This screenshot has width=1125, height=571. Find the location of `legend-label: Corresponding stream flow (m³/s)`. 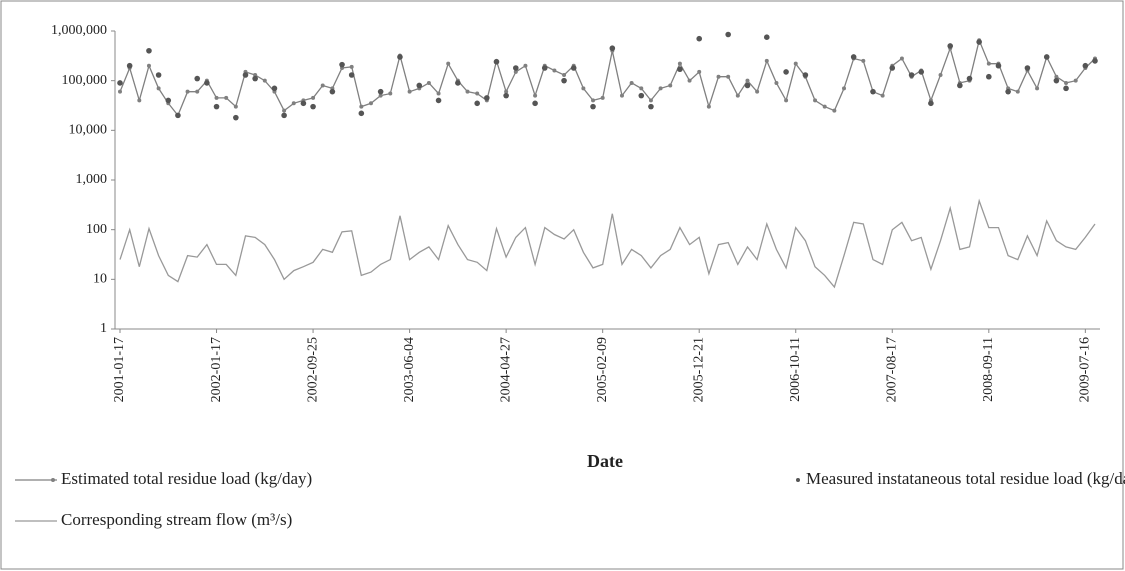

legend-label: Corresponding stream flow (m³/s) is located at coordinates (176, 519).